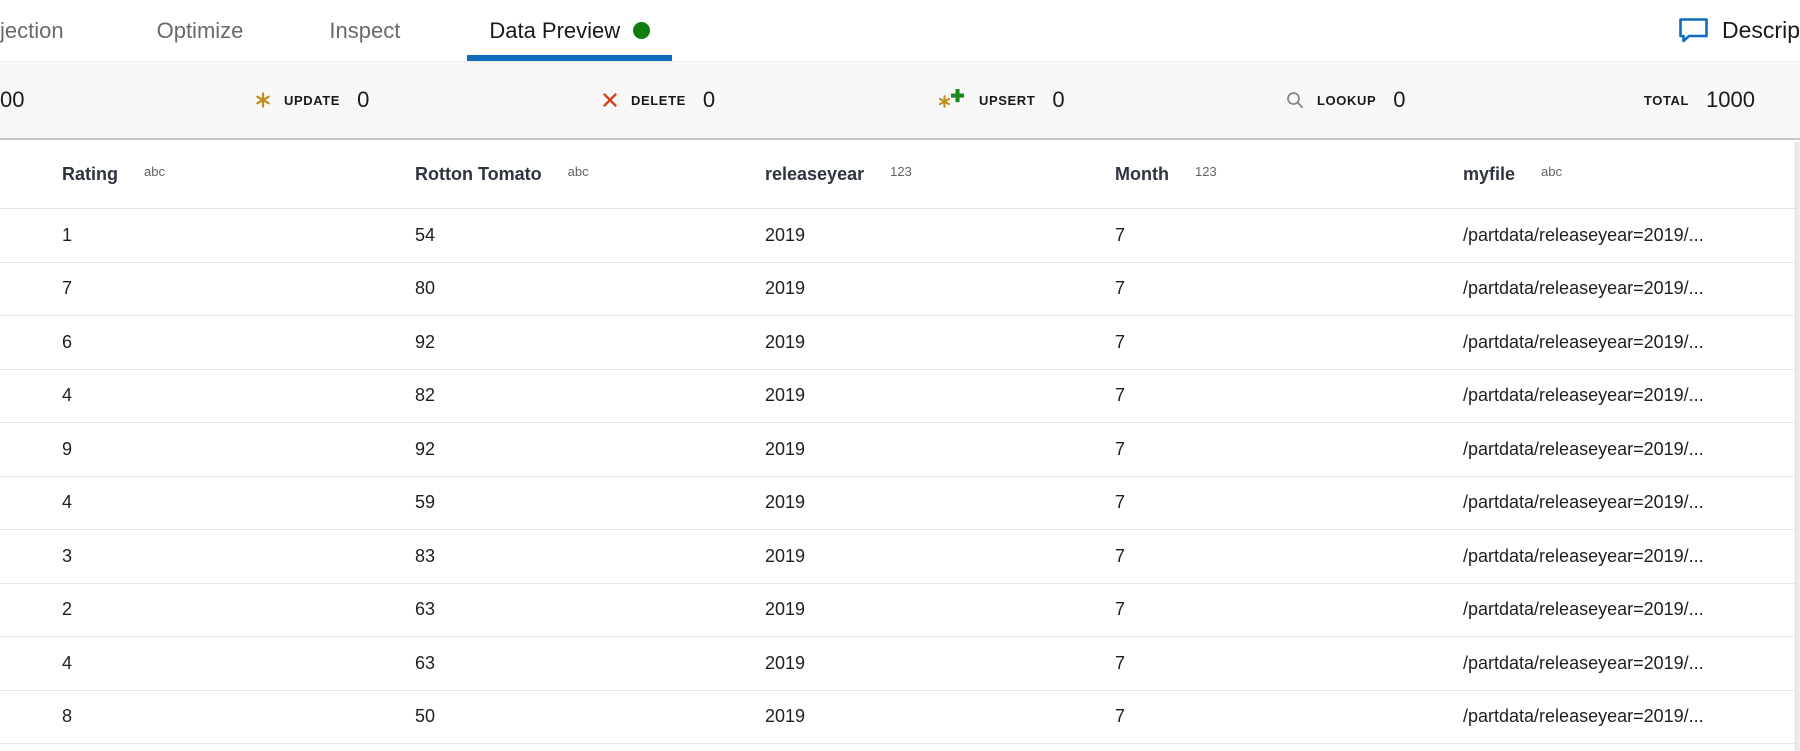 Image resolution: width=1800 pixels, height=751 pixels. Describe the element at coordinates (1295, 100) in the screenshot. I see `lookup-magnifier-icon` at that location.